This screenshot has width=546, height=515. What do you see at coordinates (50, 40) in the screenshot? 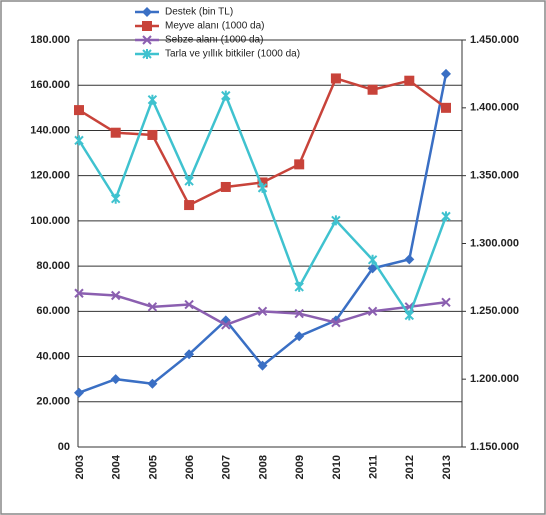
I see `y-tick-label: 180.000` at bounding box center [50, 40].